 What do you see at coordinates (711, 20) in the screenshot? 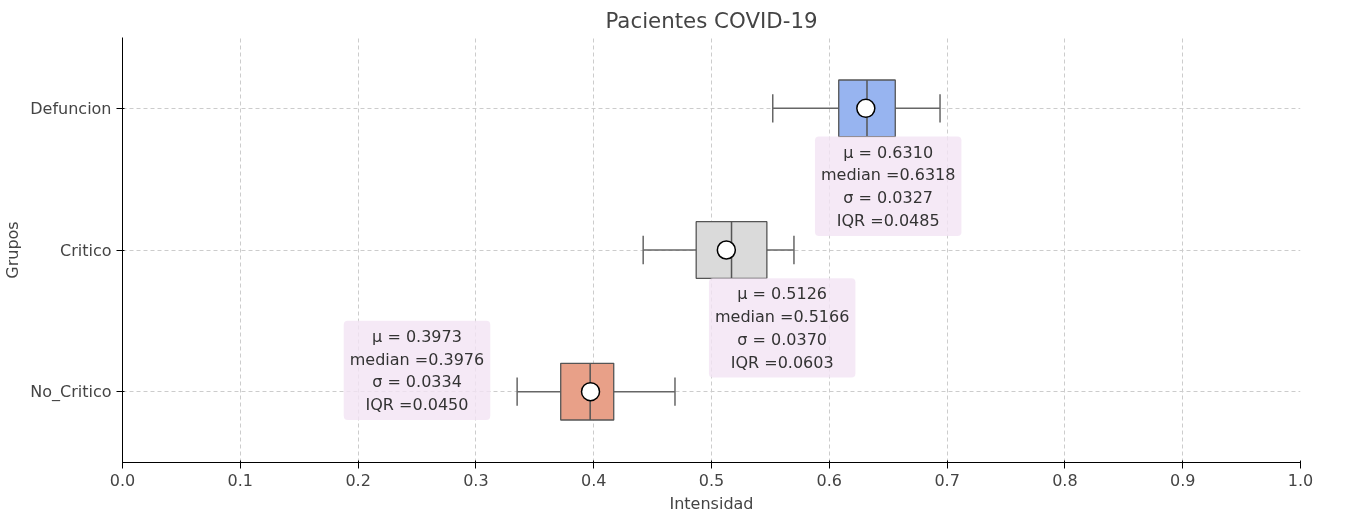
I see `chart-title: Pacientes COVID-19` at bounding box center [711, 20].